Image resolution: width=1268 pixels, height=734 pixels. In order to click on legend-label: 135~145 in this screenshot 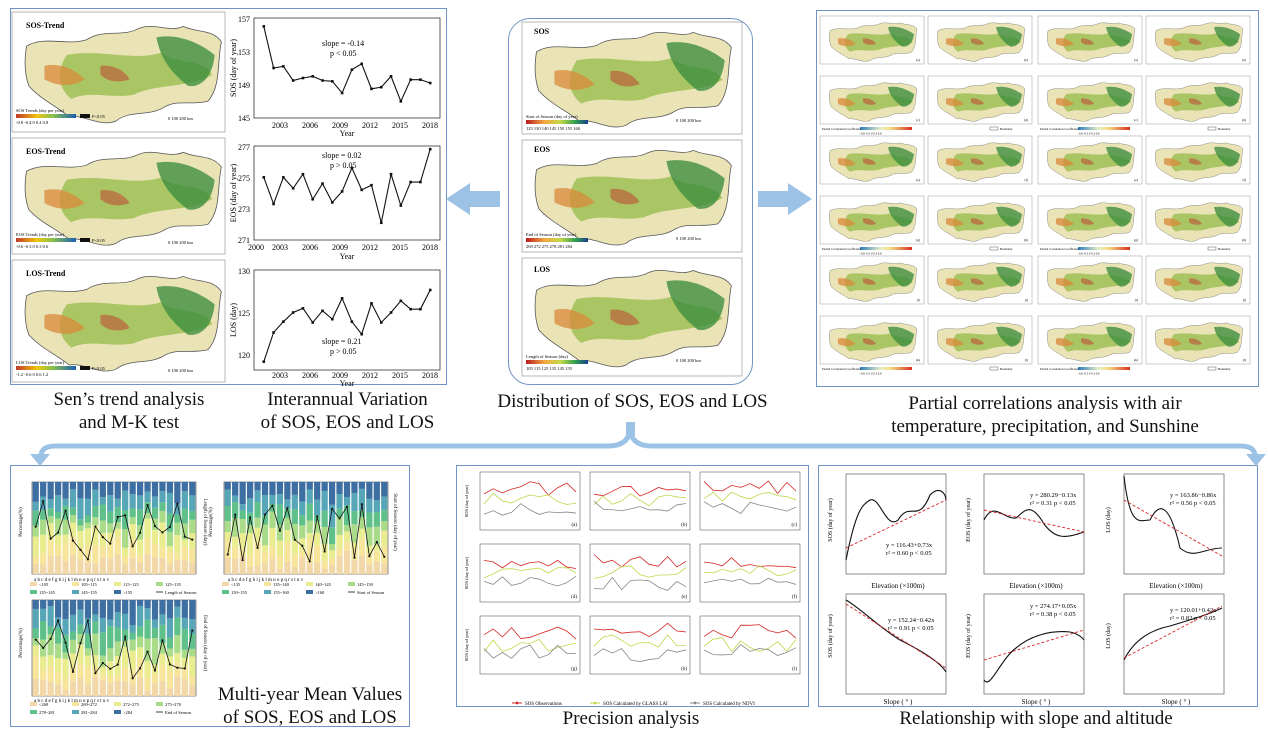, I will do `click(47, 592)`.